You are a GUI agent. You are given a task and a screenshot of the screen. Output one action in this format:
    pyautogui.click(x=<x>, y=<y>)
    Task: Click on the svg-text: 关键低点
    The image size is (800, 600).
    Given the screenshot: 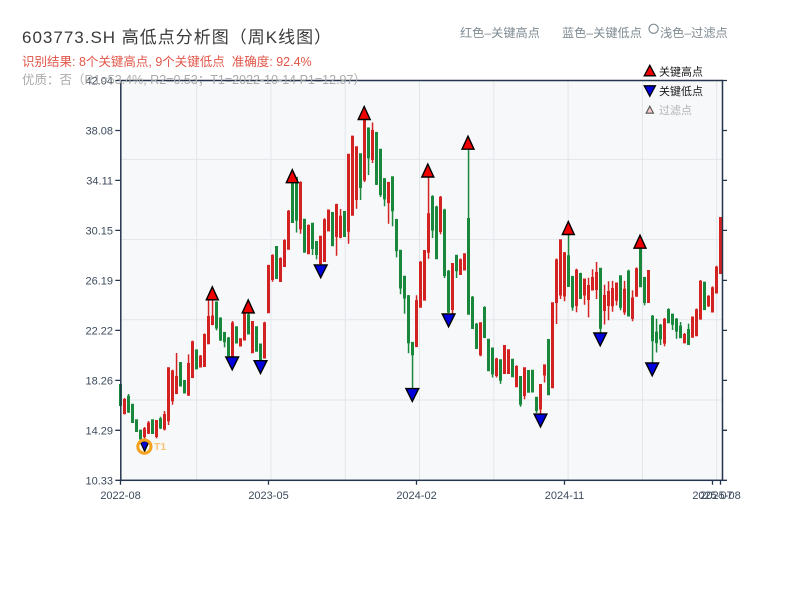 What is the action you would take?
    pyautogui.click(x=681, y=91)
    